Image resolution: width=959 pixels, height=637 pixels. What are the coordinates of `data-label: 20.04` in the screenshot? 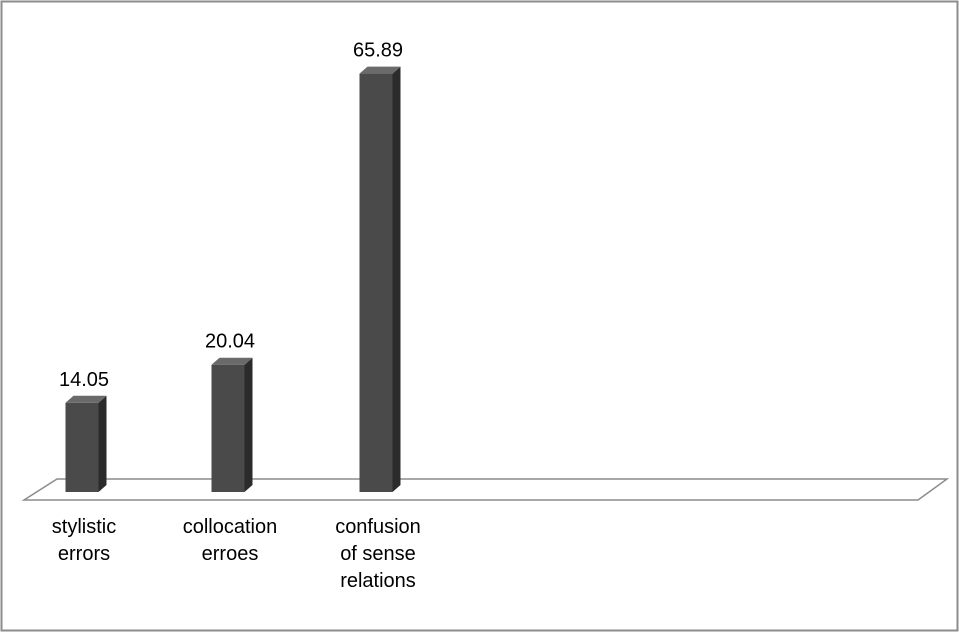 It's located at (230, 342).